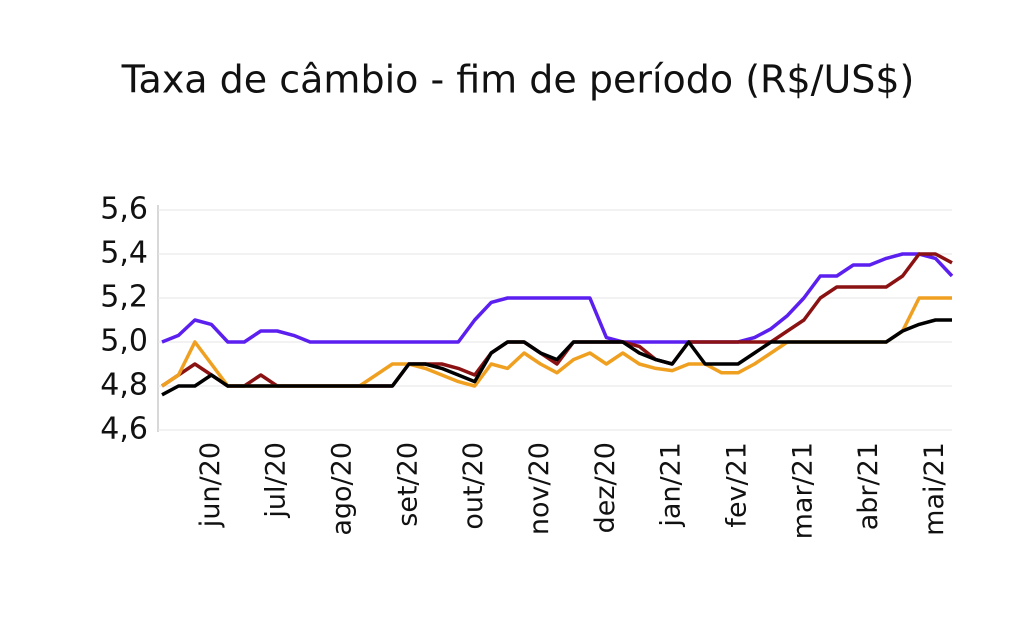 Image resolution: width=1024 pixels, height=637 pixels. Describe the element at coordinates (124, 253) in the screenshot. I see `y-tick-label: 5,4` at that location.